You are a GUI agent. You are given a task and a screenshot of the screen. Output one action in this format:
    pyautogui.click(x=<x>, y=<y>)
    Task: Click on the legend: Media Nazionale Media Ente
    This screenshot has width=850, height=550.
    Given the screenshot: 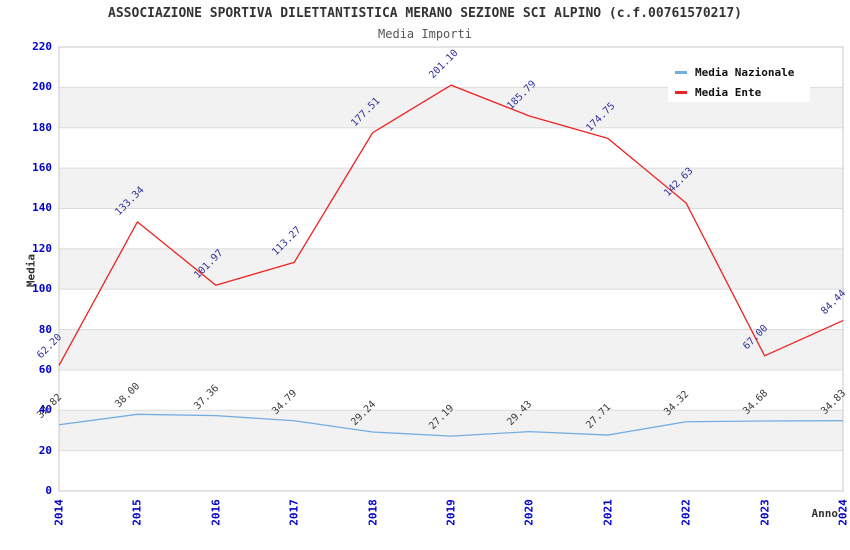 What is the action you would take?
    pyautogui.click(x=739, y=80)
    